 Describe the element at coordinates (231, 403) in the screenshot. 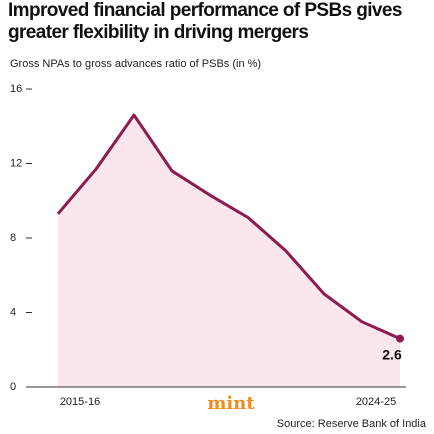

I see `logo: mint` at that location.